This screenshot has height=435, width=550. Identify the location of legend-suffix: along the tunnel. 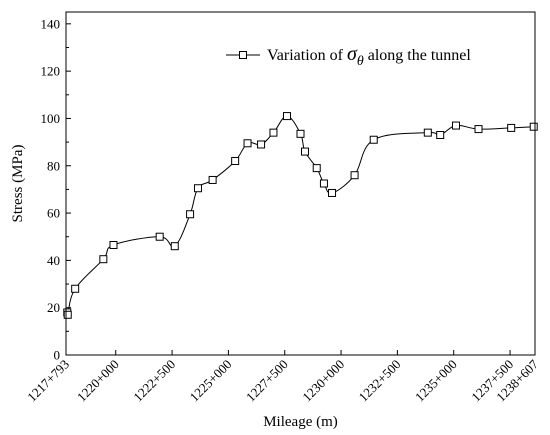
(418, 55).